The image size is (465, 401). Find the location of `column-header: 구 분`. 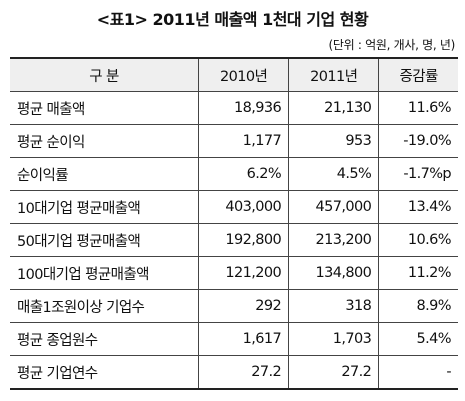

column-header: 구 분 is located at coordinates (104, 74).